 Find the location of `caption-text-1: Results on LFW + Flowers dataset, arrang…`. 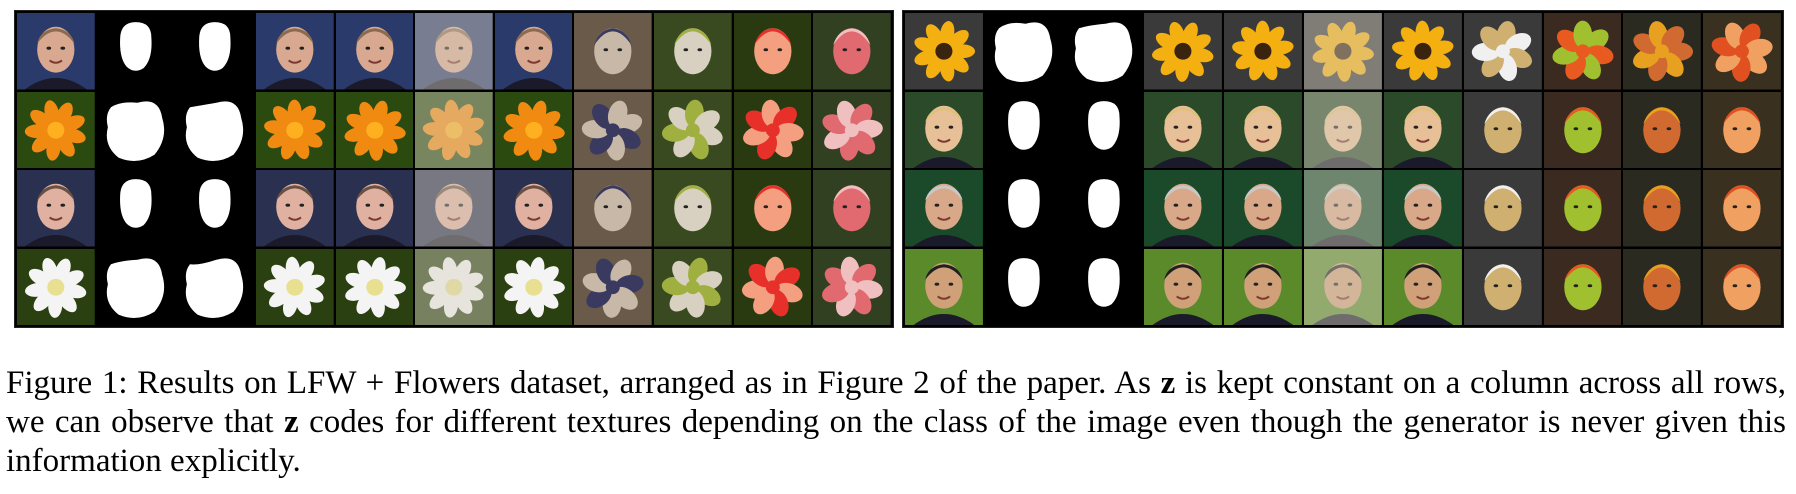

caption-text-1: Results on LFW + Flowers dataset, arrang… is located at coordinates (644, 383).